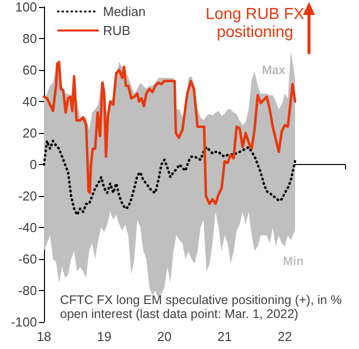 The width and height of the screenshot is (359, 349). I want to click on legend-label: Median, so click(124, 11).